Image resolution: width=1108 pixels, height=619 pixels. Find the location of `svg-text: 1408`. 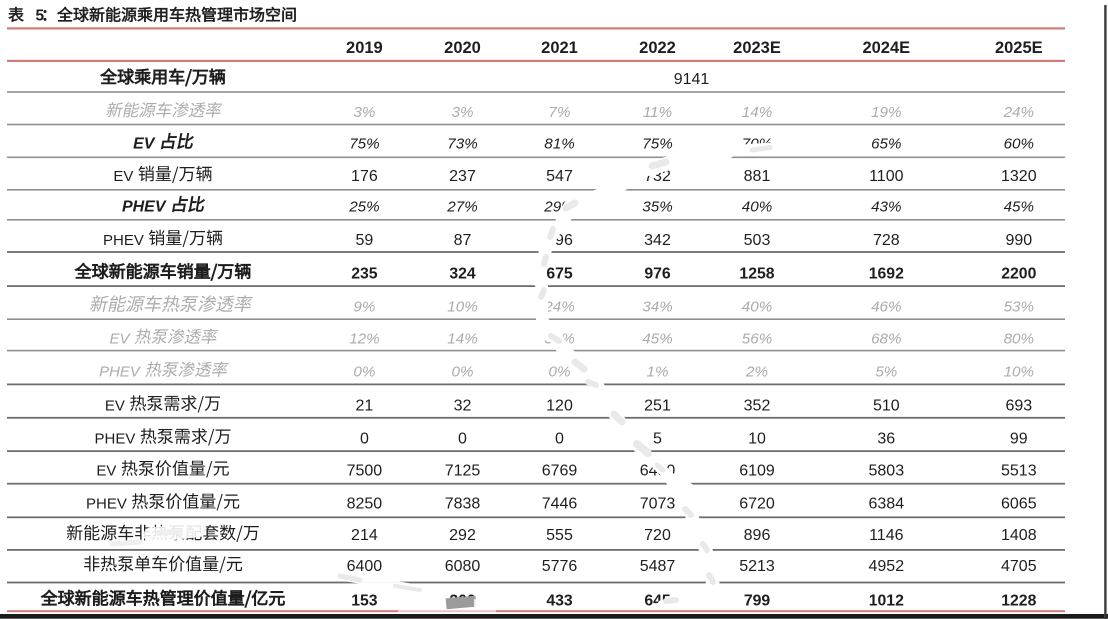

svg-text: 1408 is located at coordinates (1019, 535).